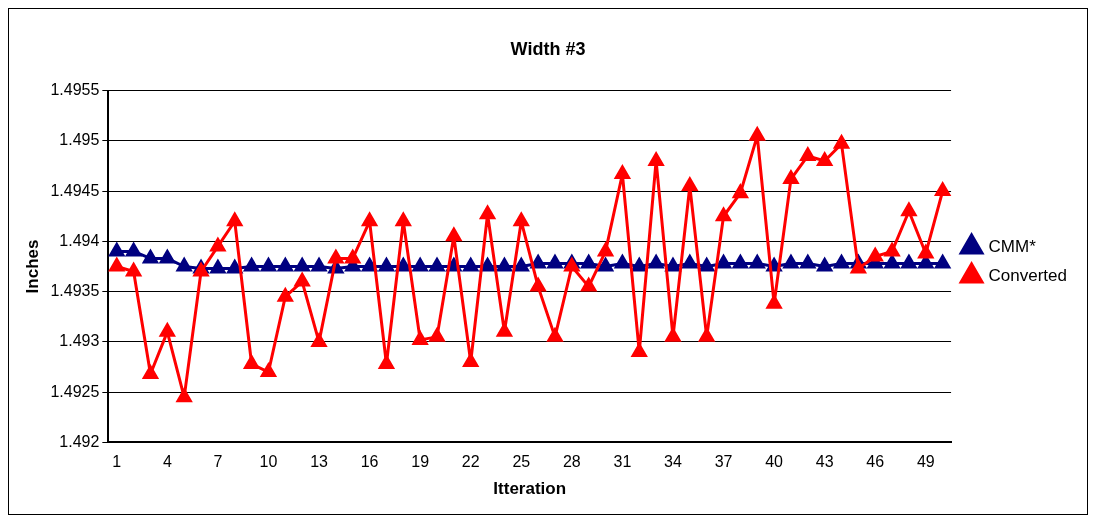 The image size is (1096, 523). What do you see at coordinates (268, 462) in the screenshot?
I see `x-tick-label: 10` at bounding box center [268, 462].